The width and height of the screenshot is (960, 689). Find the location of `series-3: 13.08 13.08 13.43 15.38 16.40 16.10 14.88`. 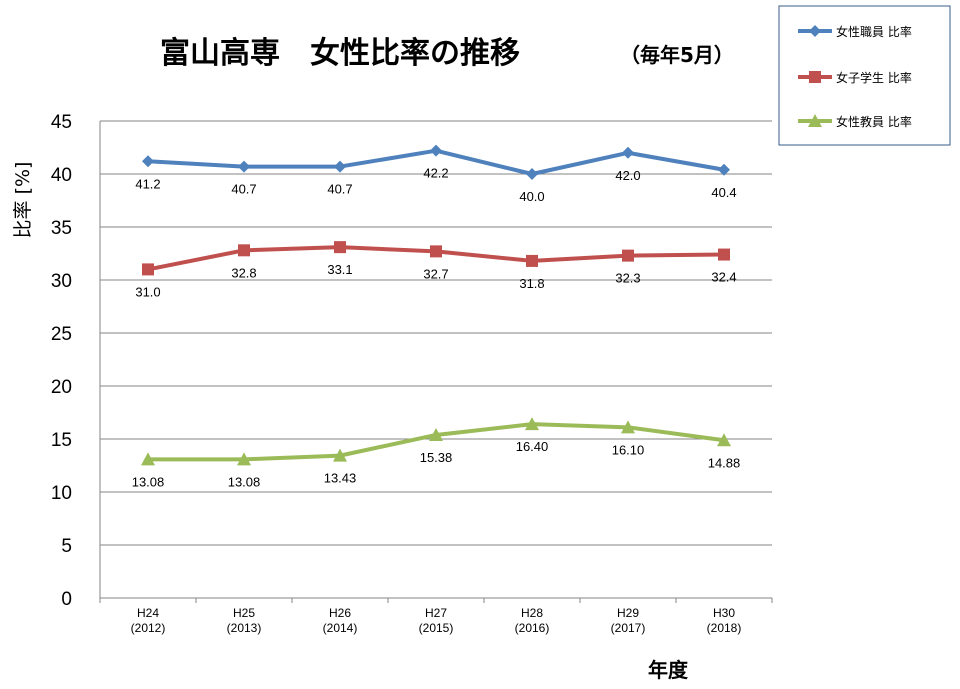

series-3: 13.08 13.08 13.43 15.38 16.40 16.10 14.88 is located at coordinates (436, 453).